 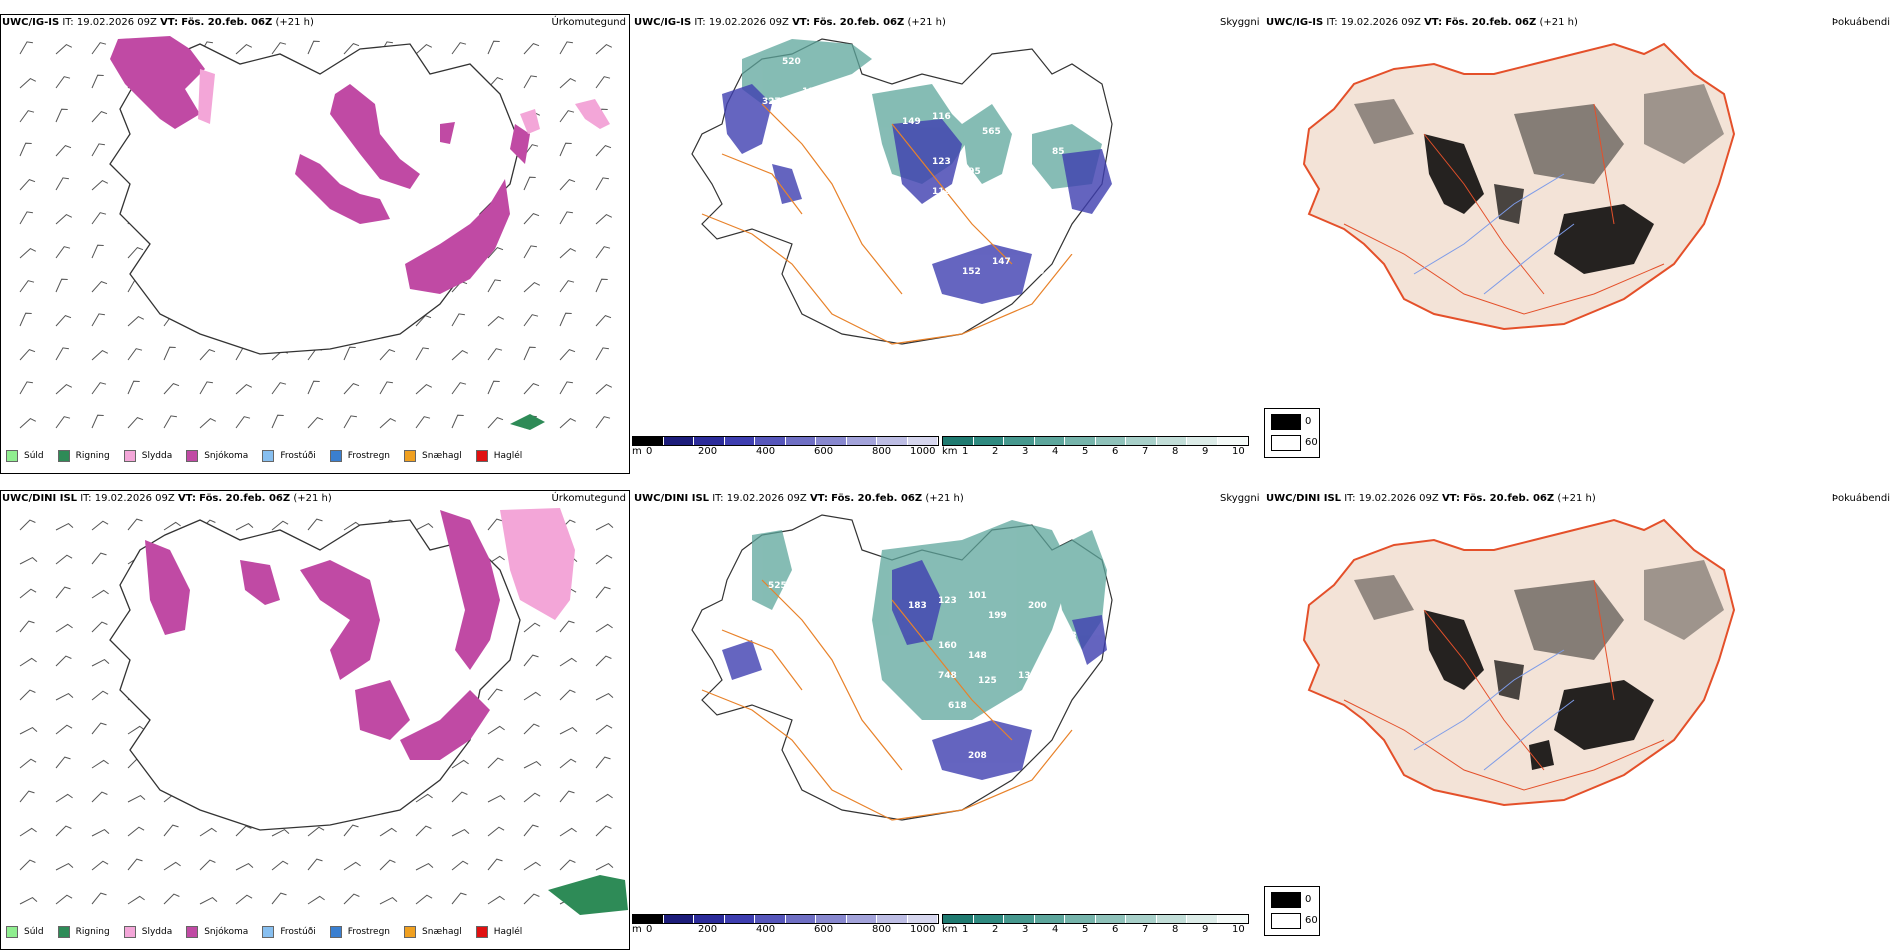 I want to click on swatch-hail, so click(x=481, y=456).